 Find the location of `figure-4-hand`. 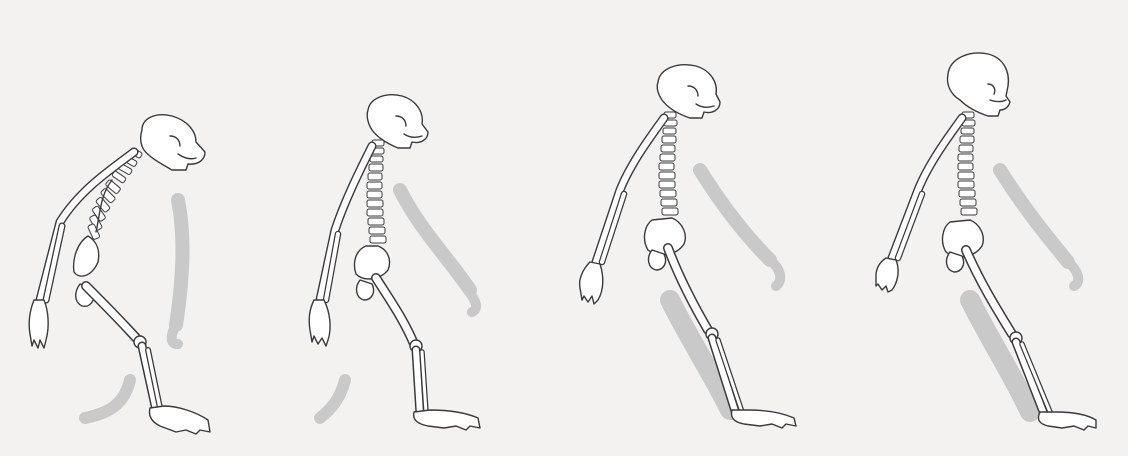

figure-4-hand is located at coordinates (887, 275).